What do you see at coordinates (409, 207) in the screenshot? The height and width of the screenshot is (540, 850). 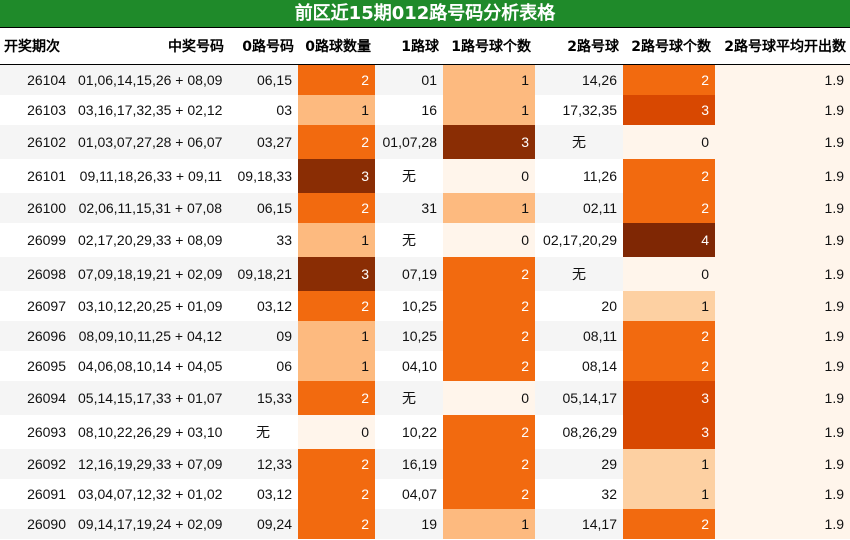 I see `route1-numbers-cell: 31` at bounding box center [409, 207].